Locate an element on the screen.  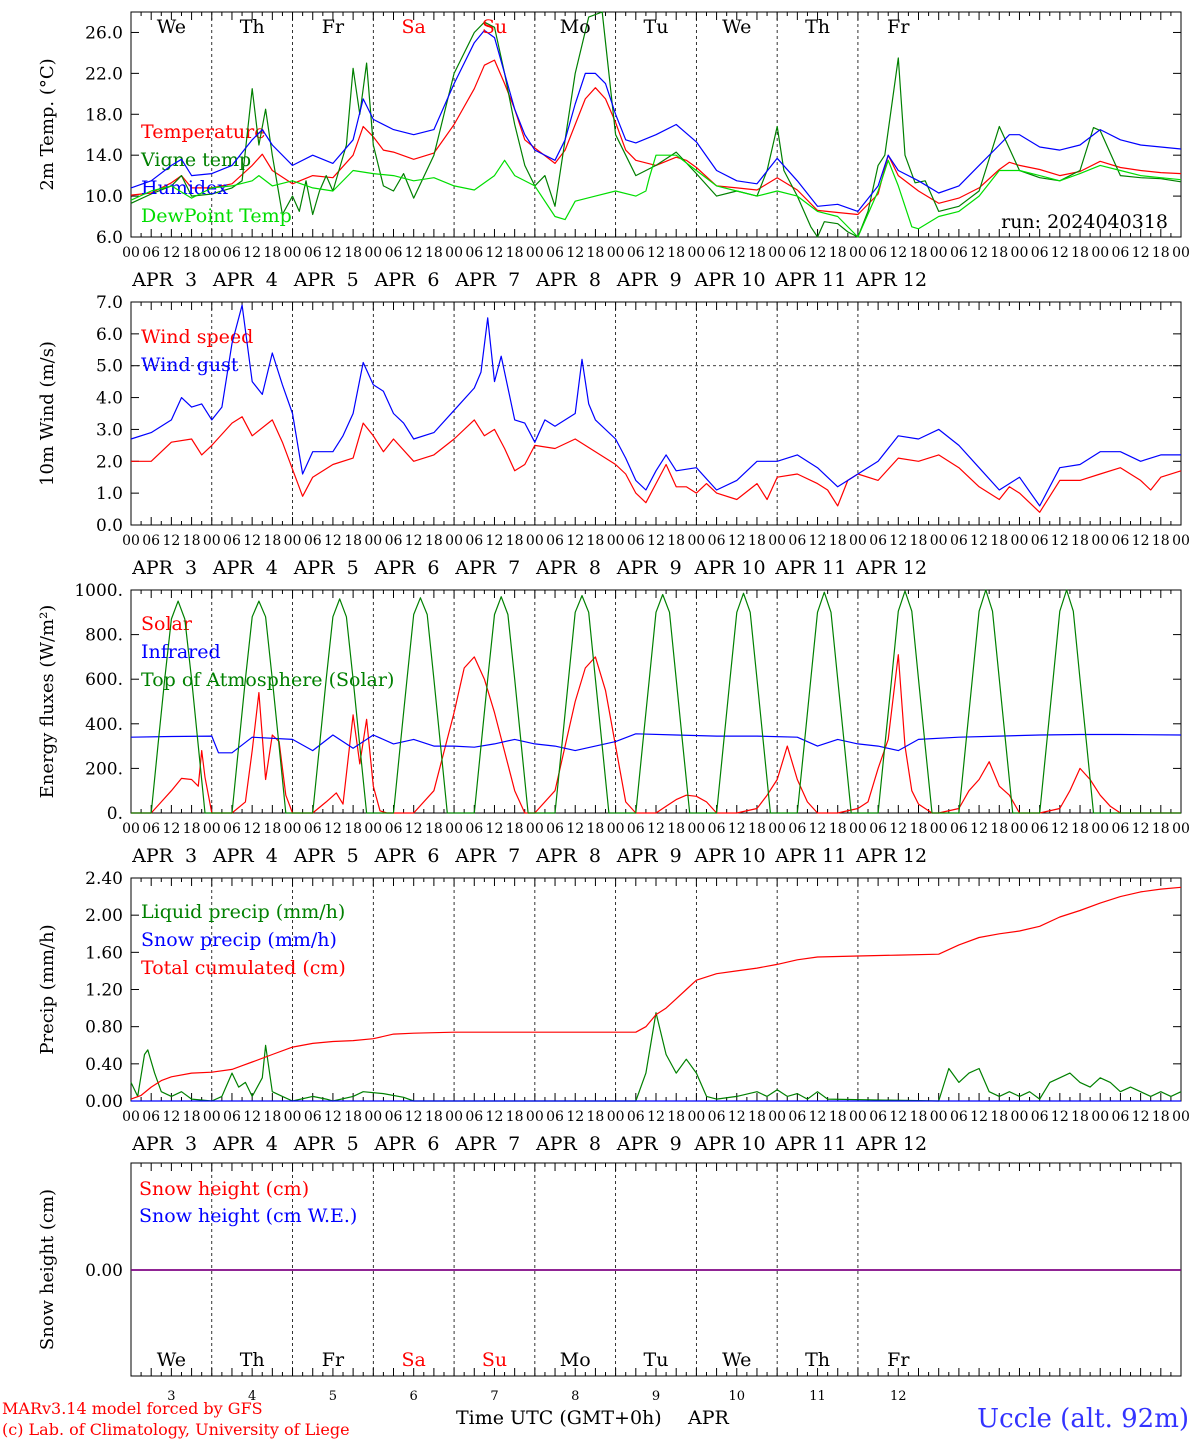
y-tick-label: 0.40 is located at coordinates (104, 1065).